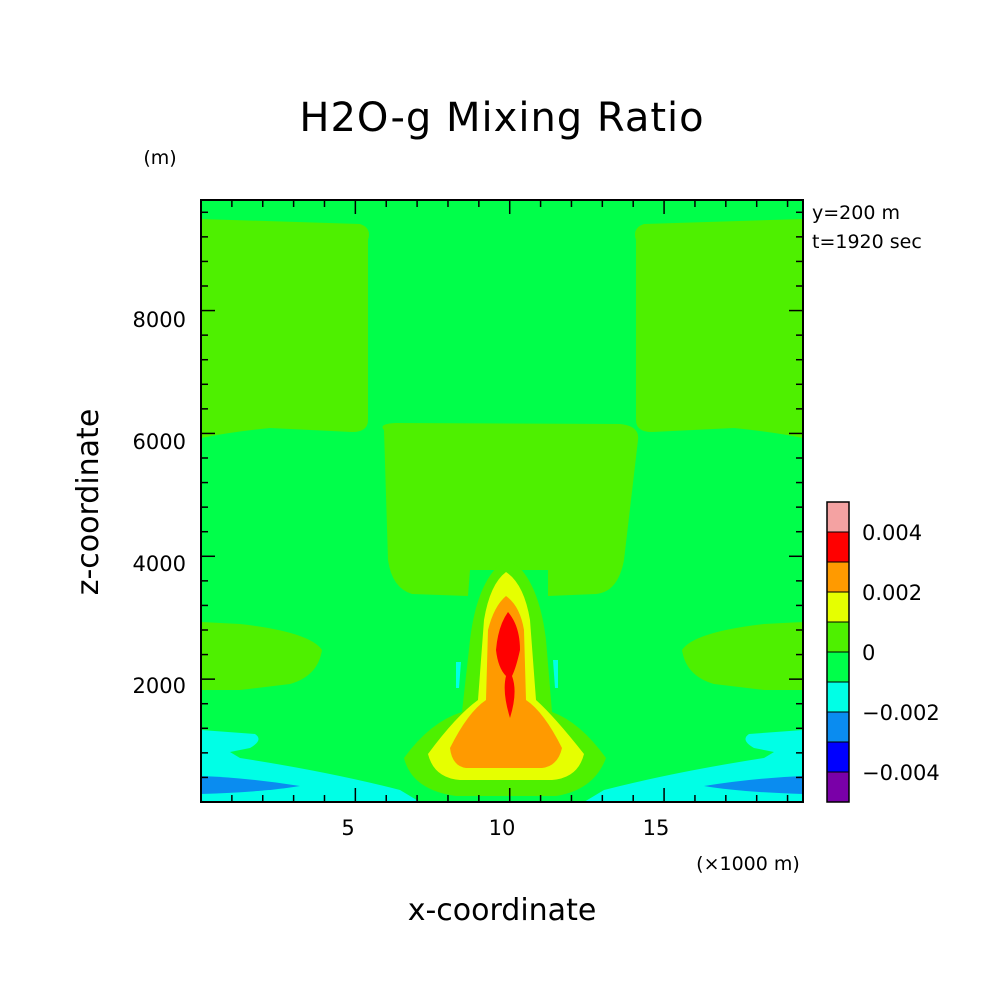  I want to click on field-pos-upper-right, so click(719, 328).